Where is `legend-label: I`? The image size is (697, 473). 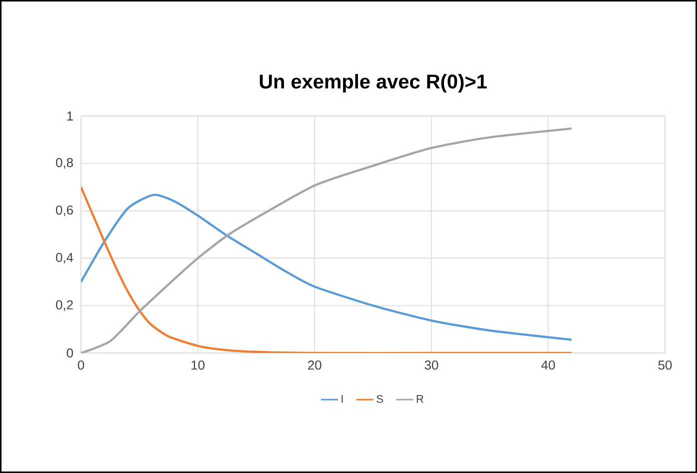
legend-label: I is located at coordinates (342, 399).